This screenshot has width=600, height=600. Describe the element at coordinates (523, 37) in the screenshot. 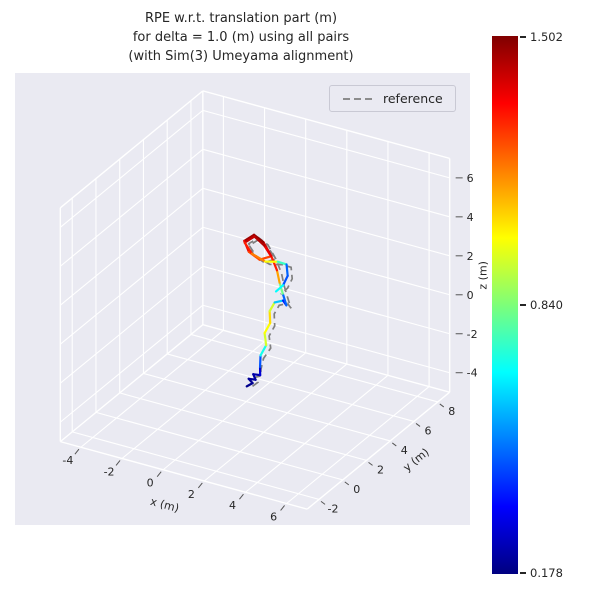

I see `colorbar-tick-top` at that location.